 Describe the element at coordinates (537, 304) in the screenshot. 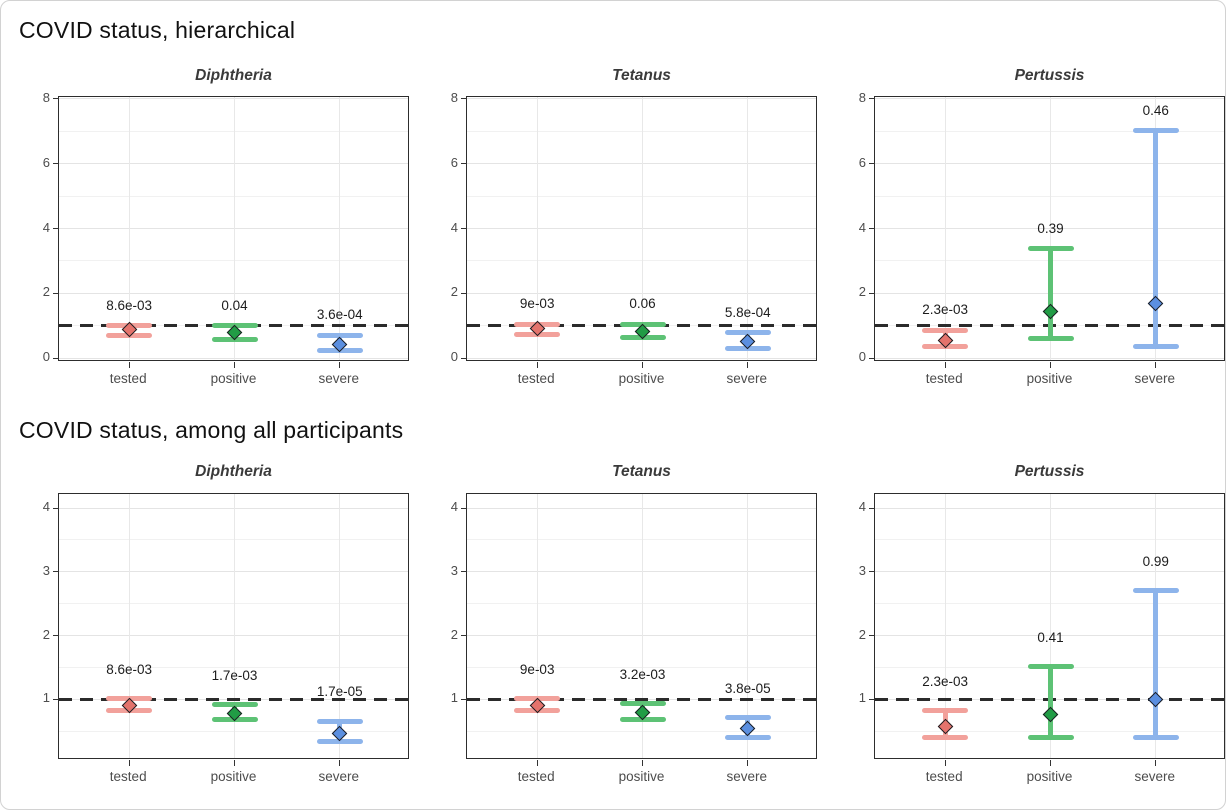

I see `p-value-label: 9e-03` at that location.